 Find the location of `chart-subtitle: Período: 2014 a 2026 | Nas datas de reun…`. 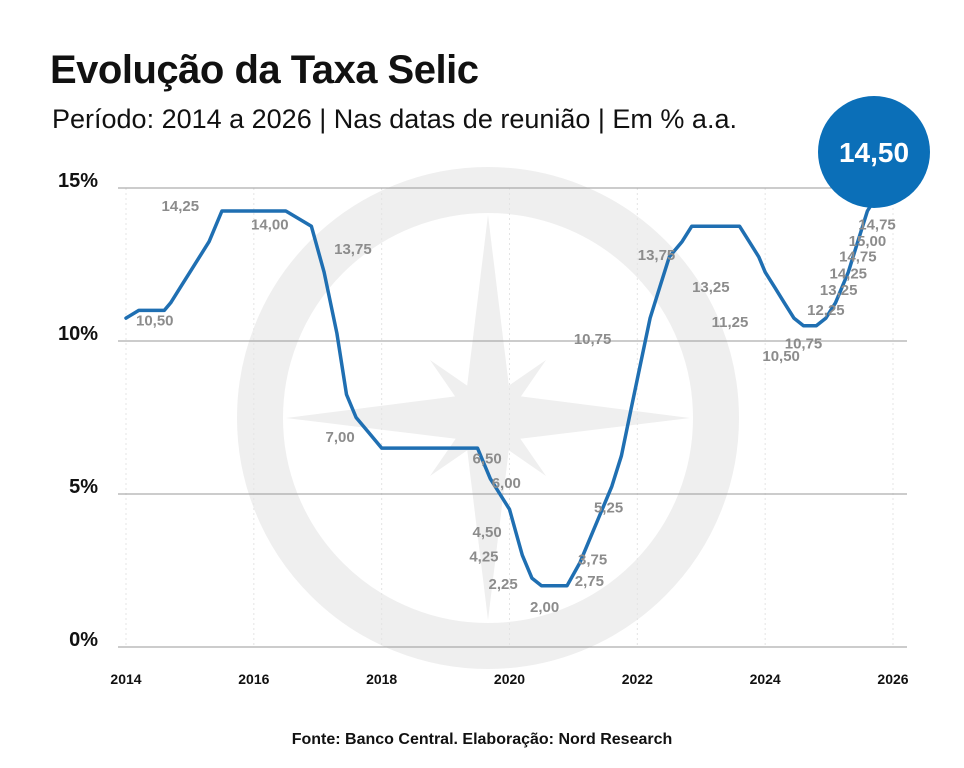

chart-subtitle: Período: 2014 a 2026 | Nas datas de reun… is located at coordinates (394, 119).